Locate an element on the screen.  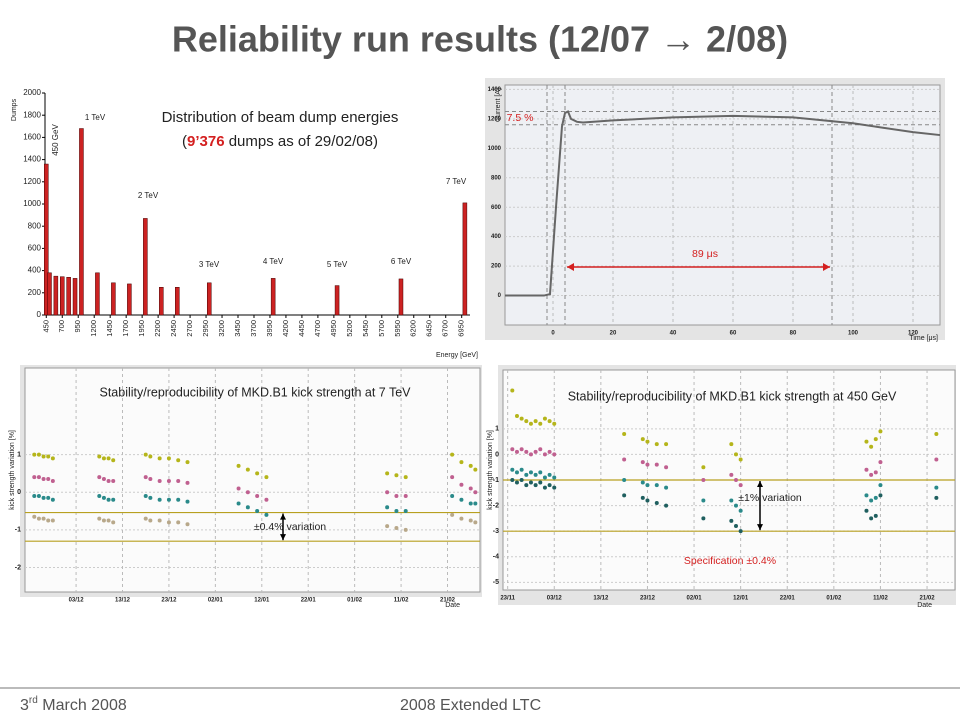
x-tick-label: 3200 is located at coordinates (221, 328).